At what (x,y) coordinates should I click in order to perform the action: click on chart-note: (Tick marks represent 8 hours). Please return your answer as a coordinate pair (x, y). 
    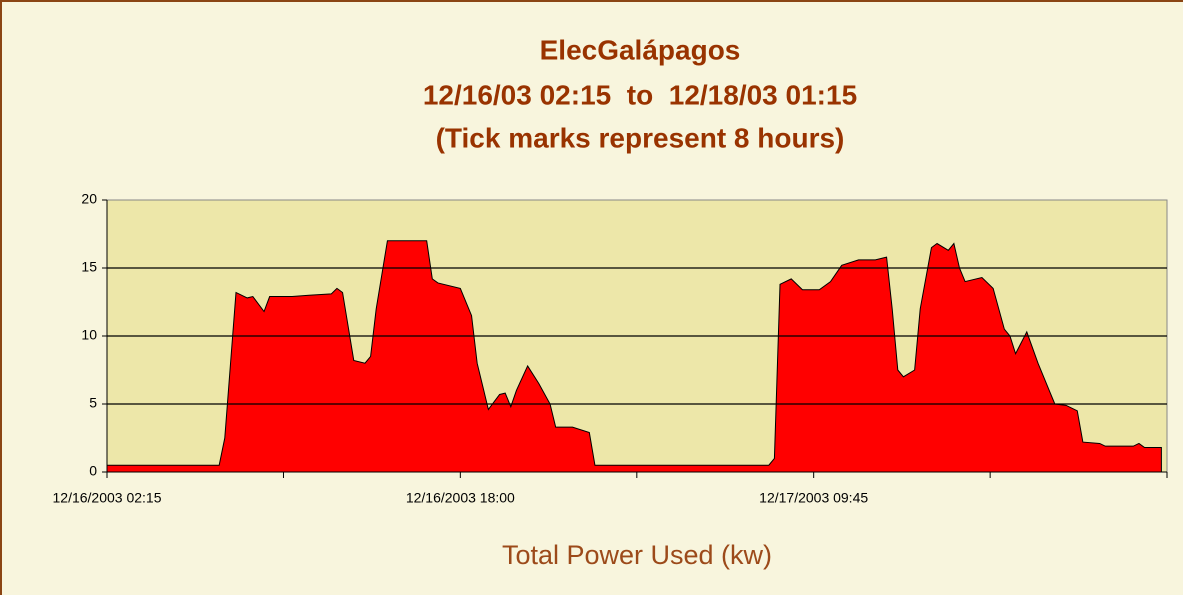
    Looking at the image, I should click on (640, 137).